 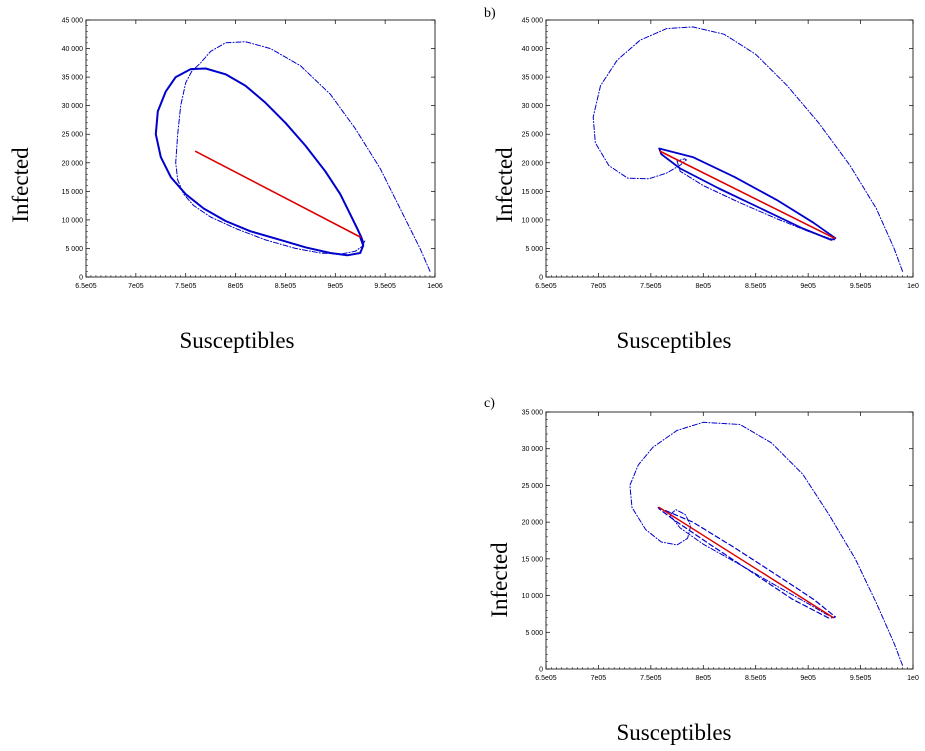 I want to click on panel-label: c), so click(x=489, y=403).